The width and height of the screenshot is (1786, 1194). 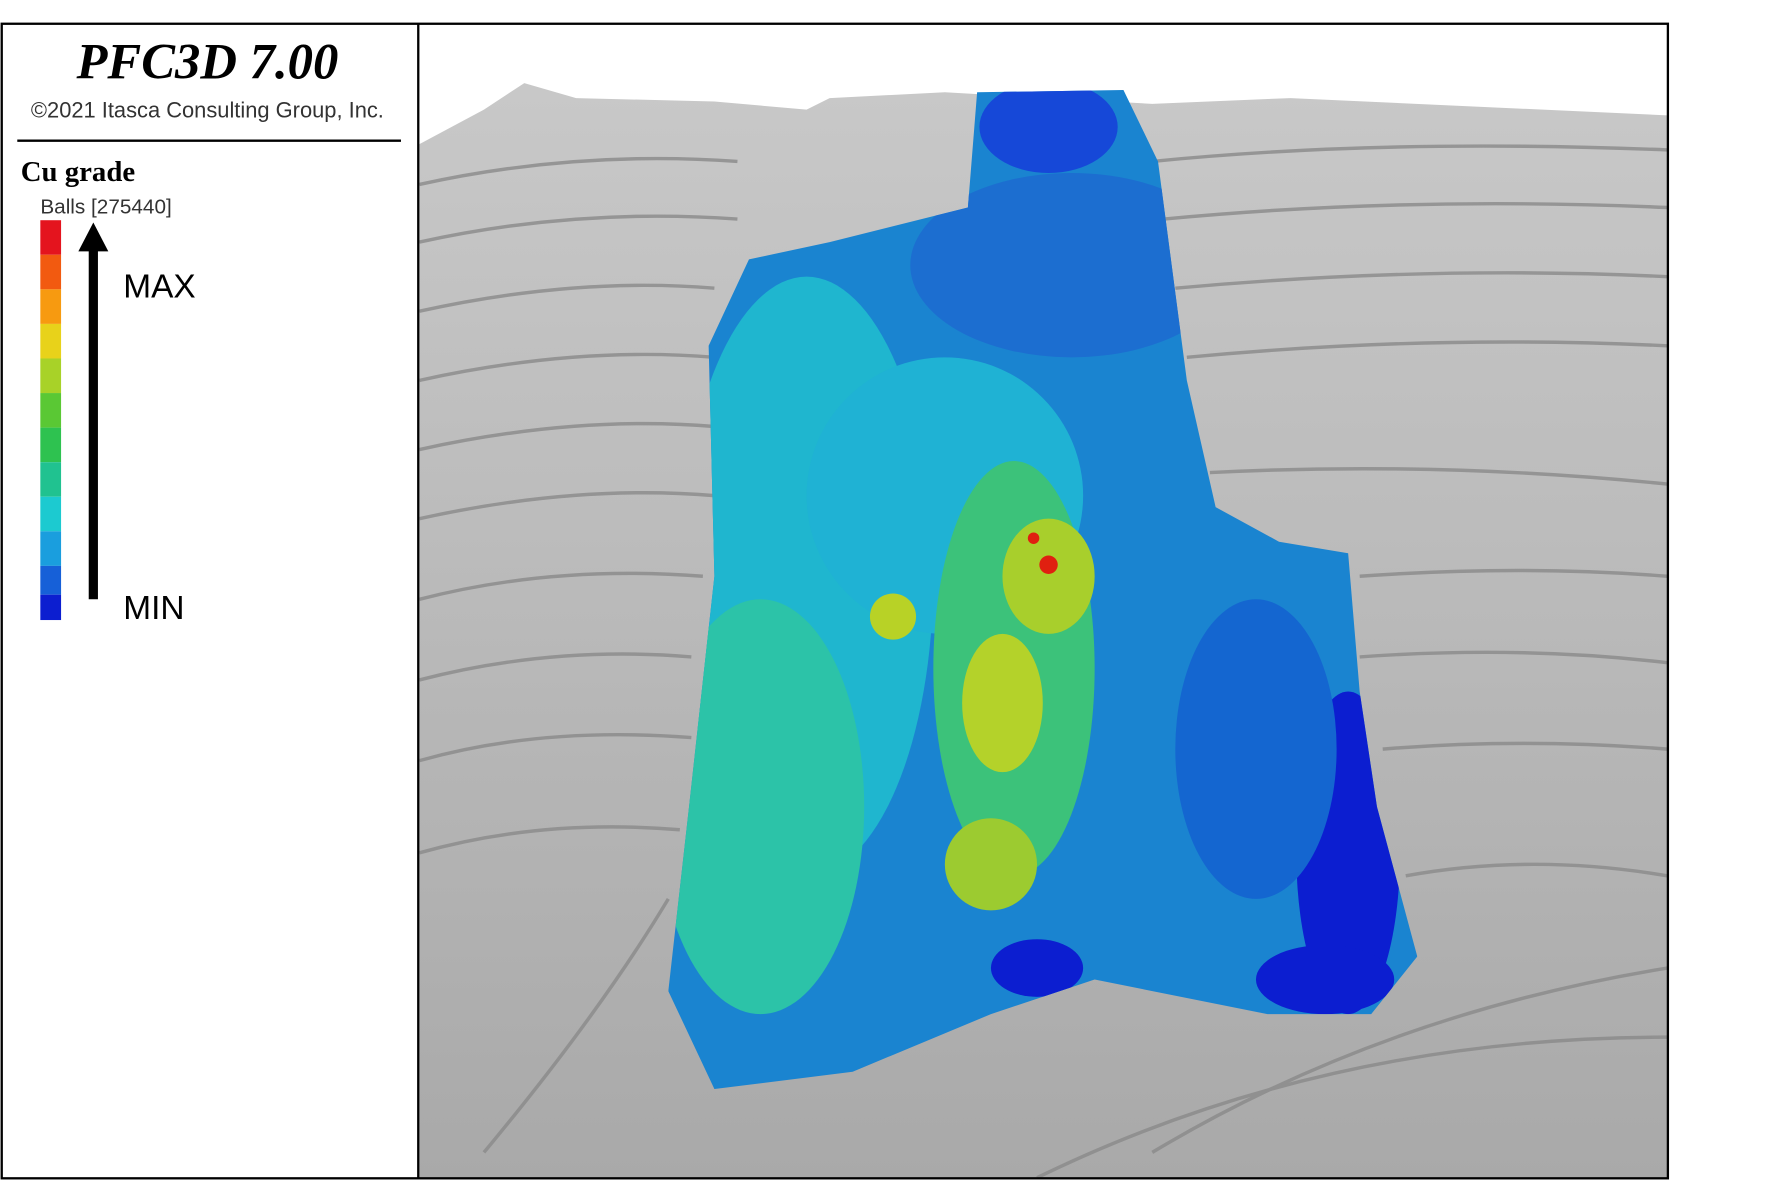 I want to click on color-bar, so click(x=51, y=420).